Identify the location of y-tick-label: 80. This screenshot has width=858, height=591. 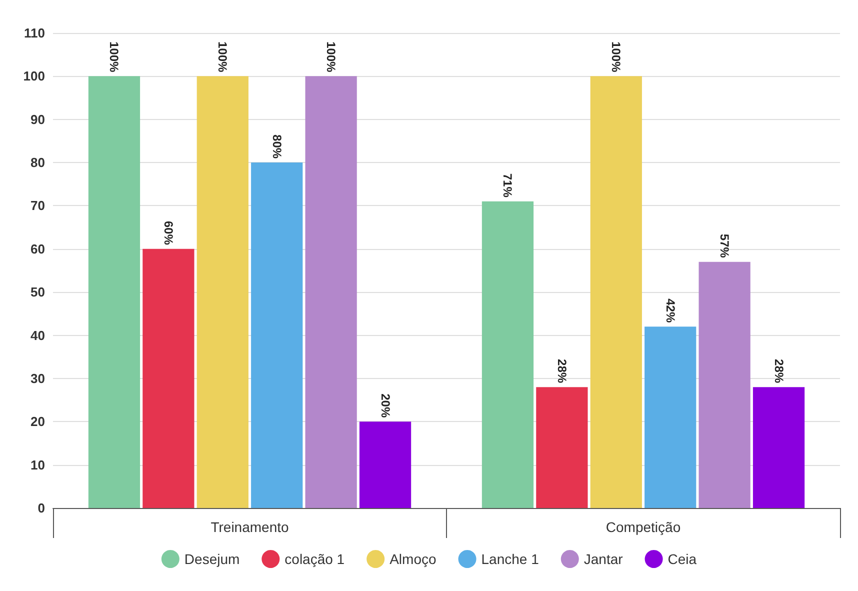
(37, 162).